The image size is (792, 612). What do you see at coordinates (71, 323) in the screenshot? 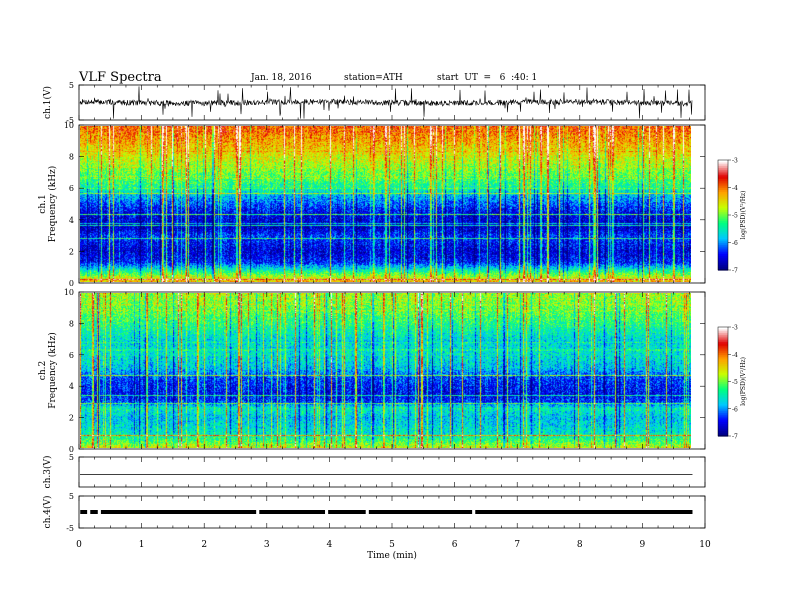
I see `ch2-spectrogram-tick-label: 8` at bounding box center [71, 323].